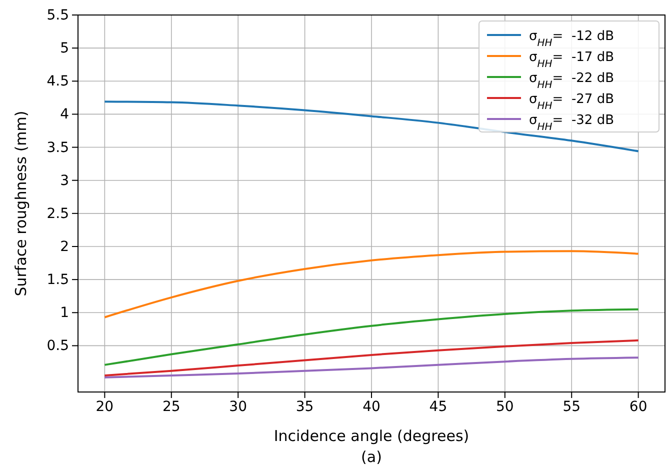  I want to click on y-axis-title: Surface roughness (mm), so click(21, 203).